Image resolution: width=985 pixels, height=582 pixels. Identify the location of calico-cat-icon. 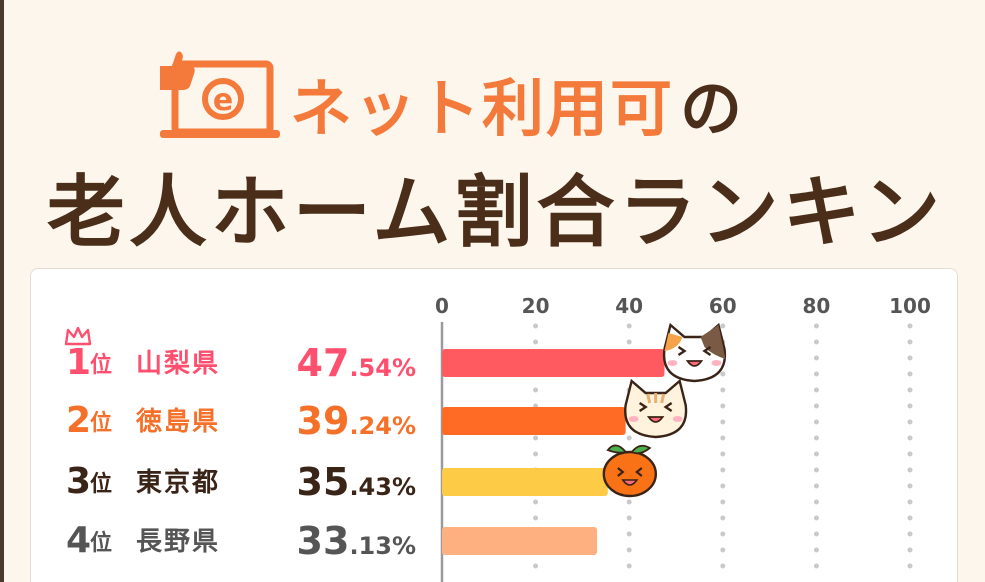
(694, 352).